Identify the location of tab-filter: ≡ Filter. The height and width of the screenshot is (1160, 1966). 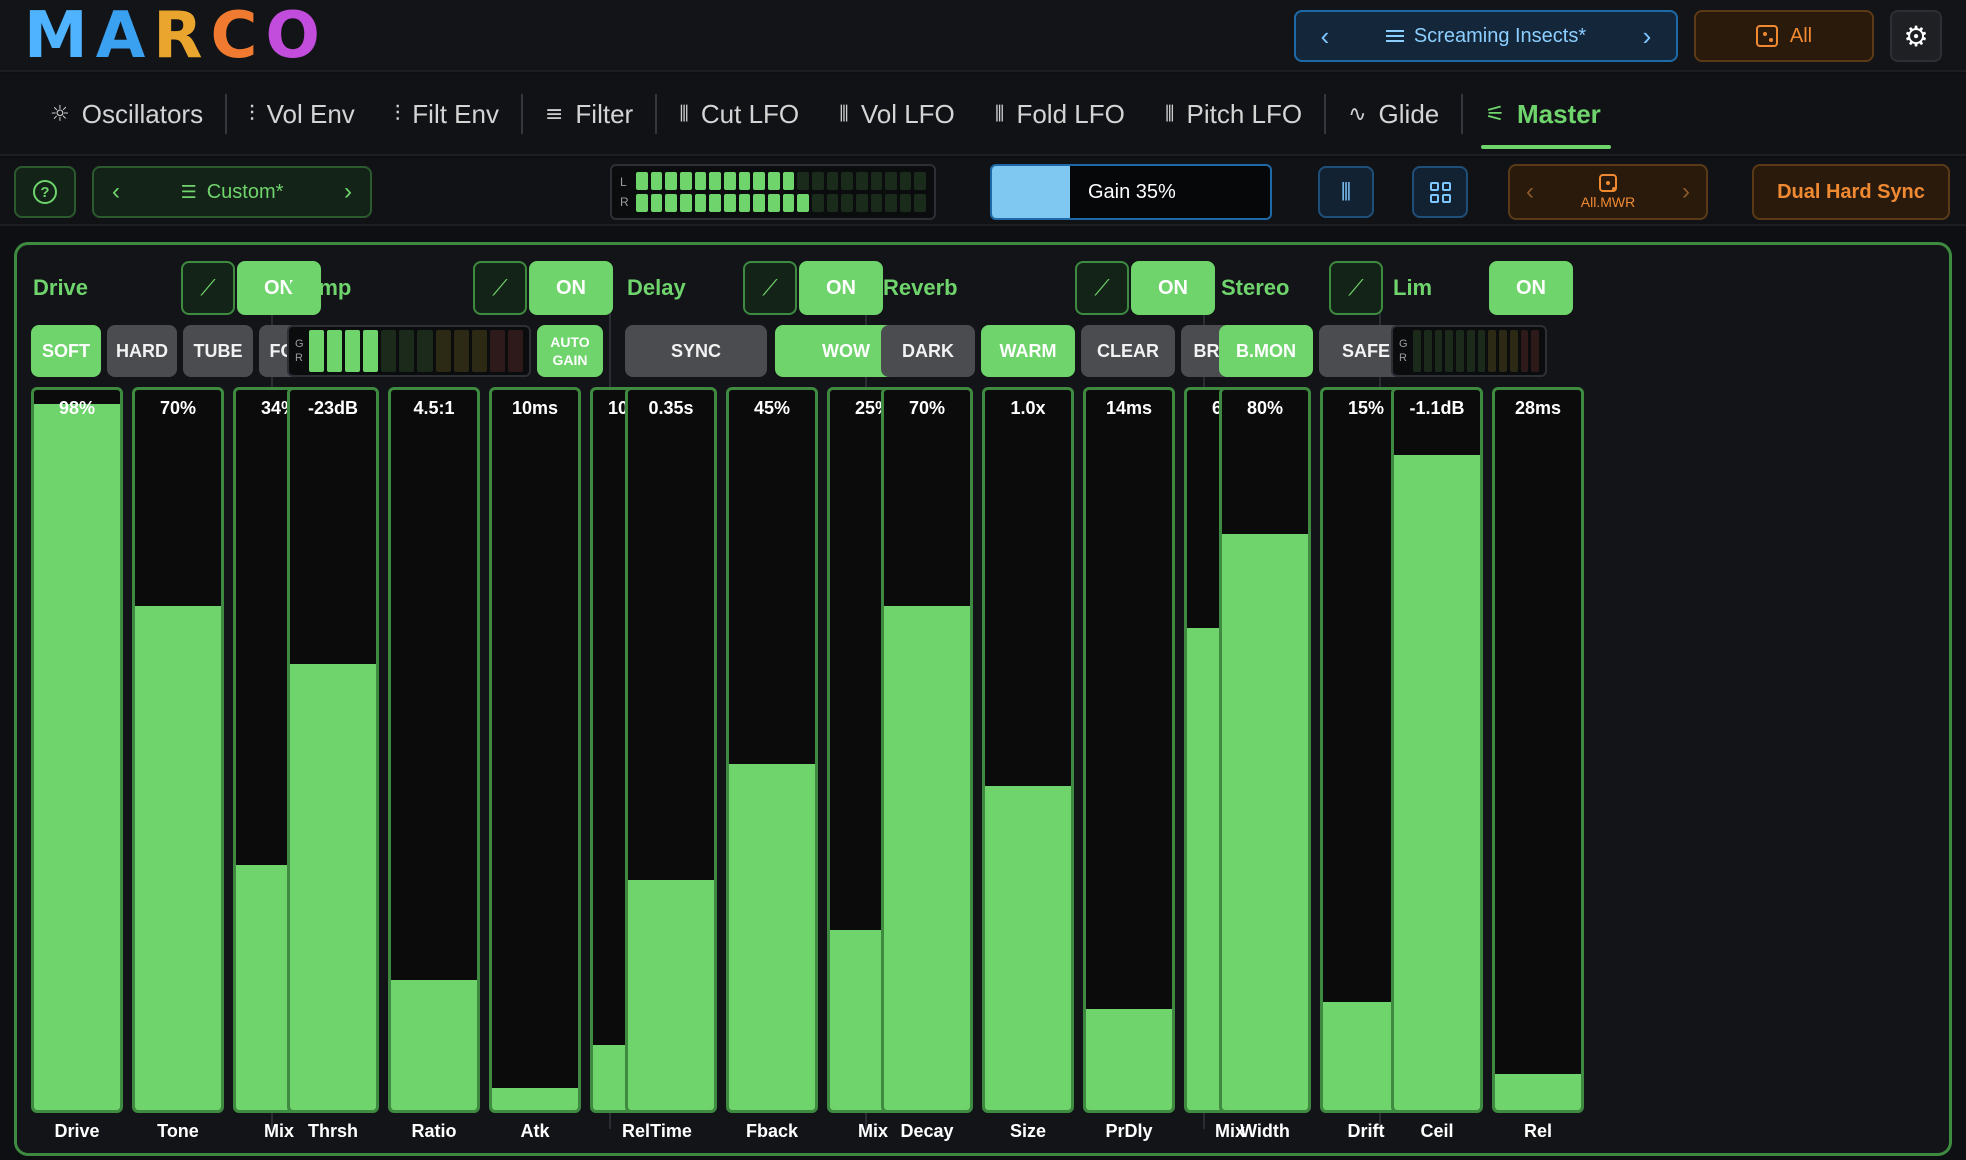
(589, 114).